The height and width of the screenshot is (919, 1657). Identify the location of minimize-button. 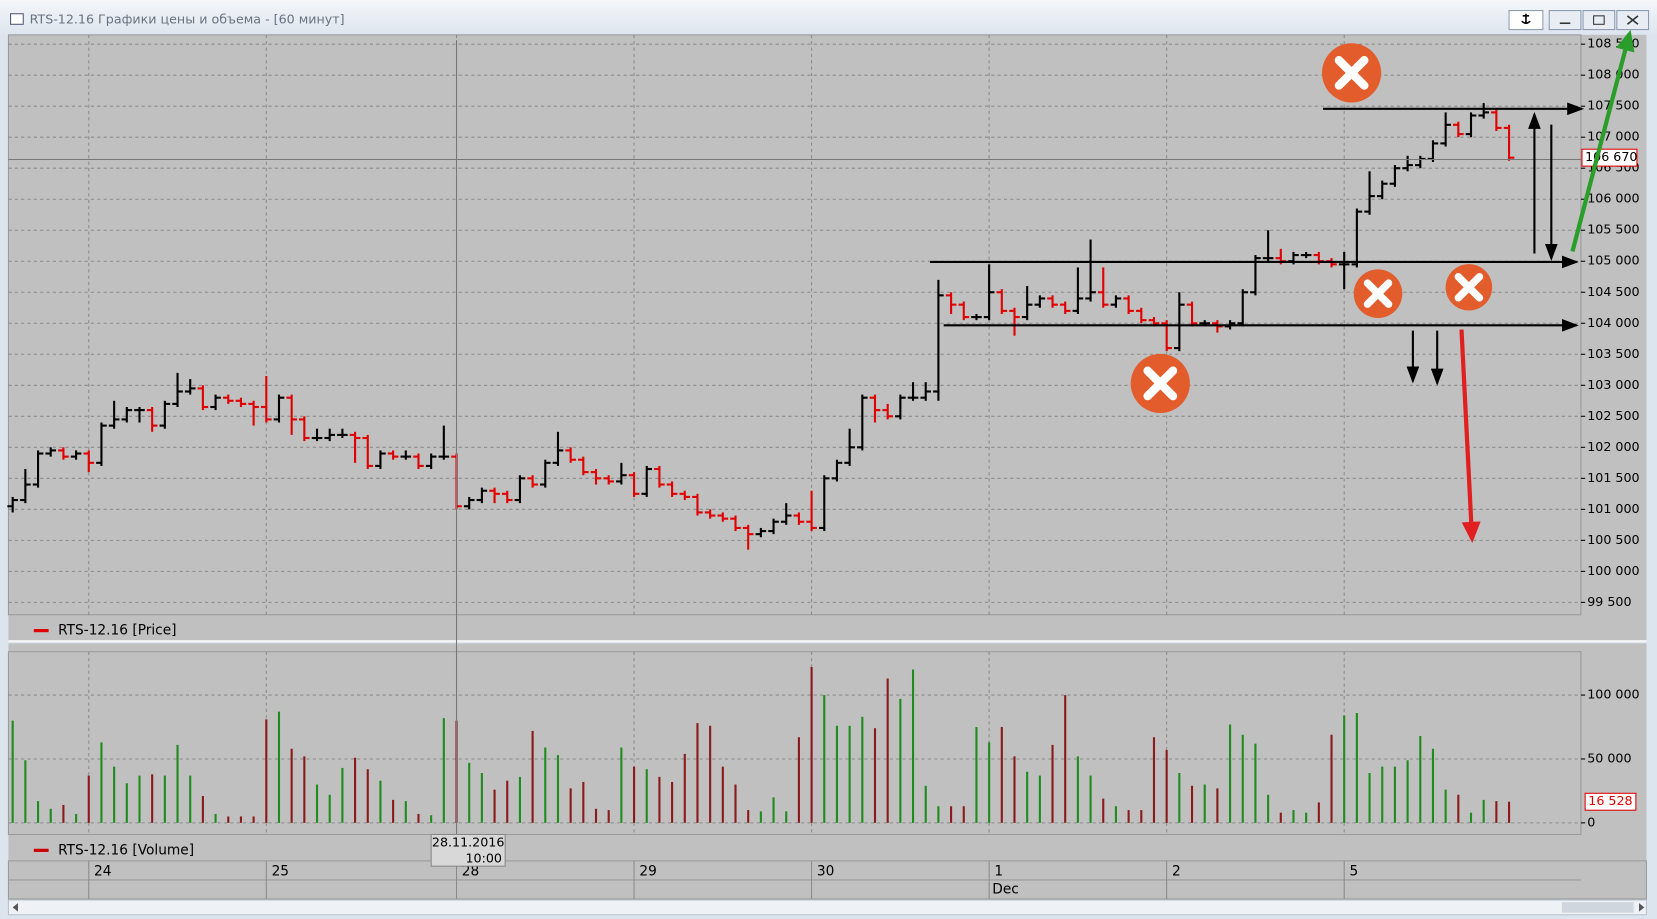
(1565, 20).